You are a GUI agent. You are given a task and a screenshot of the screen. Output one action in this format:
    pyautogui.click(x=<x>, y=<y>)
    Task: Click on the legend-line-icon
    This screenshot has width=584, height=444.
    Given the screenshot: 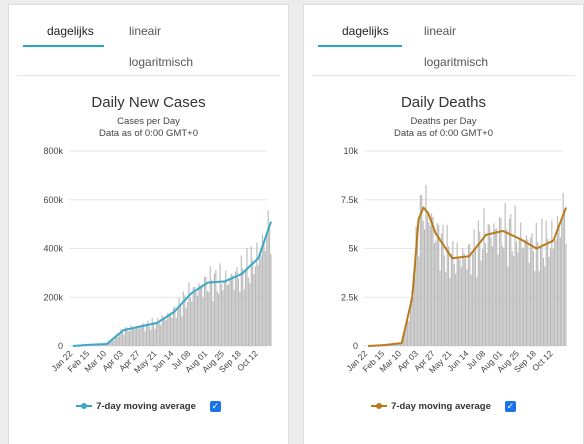 What is the action you would take?
    pyautogui.click(x=379, y=406)
    